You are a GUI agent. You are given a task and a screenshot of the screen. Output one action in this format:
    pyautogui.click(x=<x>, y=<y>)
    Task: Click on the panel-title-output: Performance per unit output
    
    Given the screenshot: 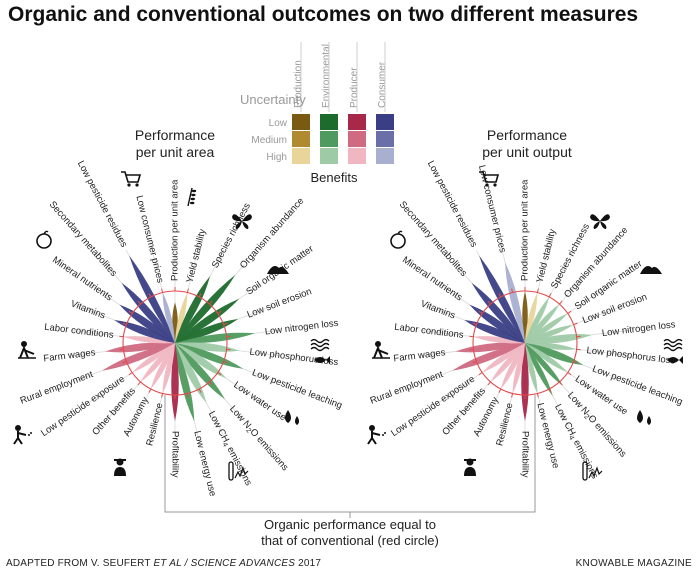 What is the action you would take?
    pyautogui.click(x=527, y=144)
    